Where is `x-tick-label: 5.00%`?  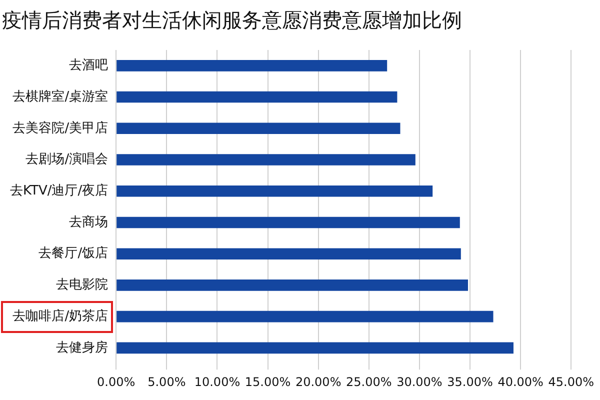
x-tick-label: 5.00% is located at coordinates (167, 381).